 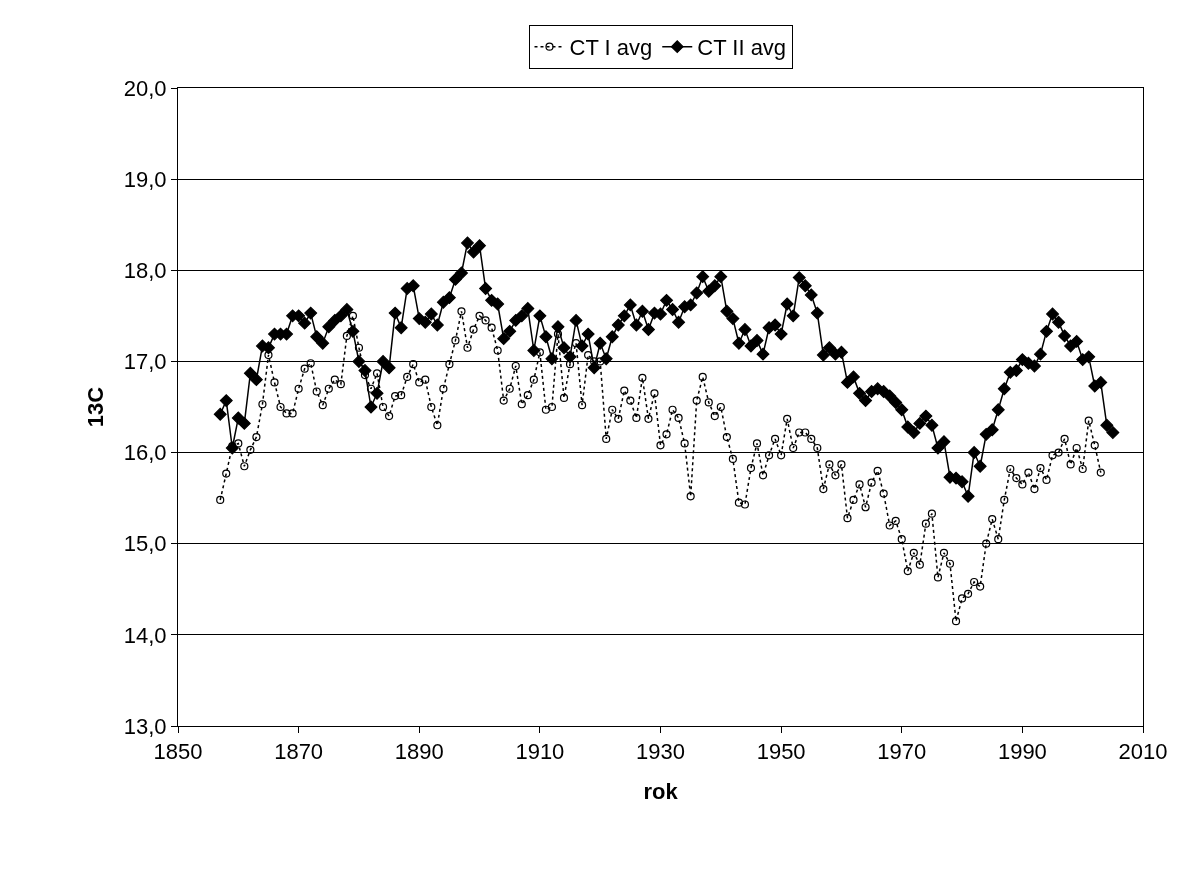 I want to click on x-tick-label: 1930, so click(x=660, y=752).